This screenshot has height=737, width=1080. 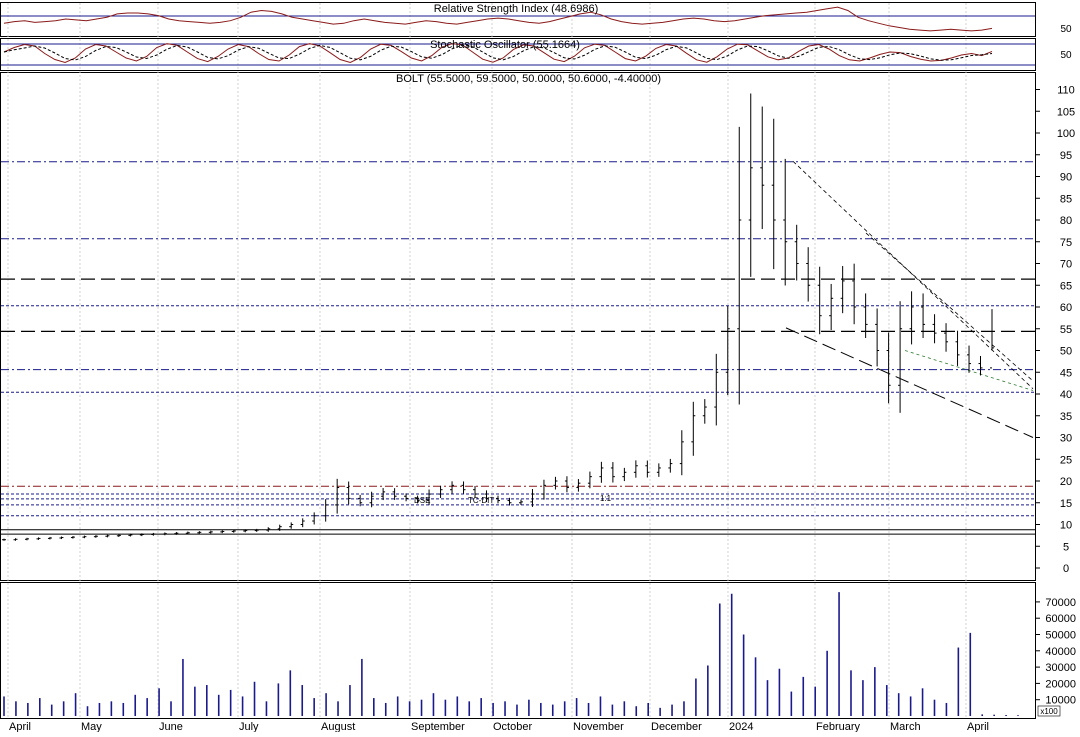 I want to click on price-tick-label: 20, so click(x=1066, y=482).